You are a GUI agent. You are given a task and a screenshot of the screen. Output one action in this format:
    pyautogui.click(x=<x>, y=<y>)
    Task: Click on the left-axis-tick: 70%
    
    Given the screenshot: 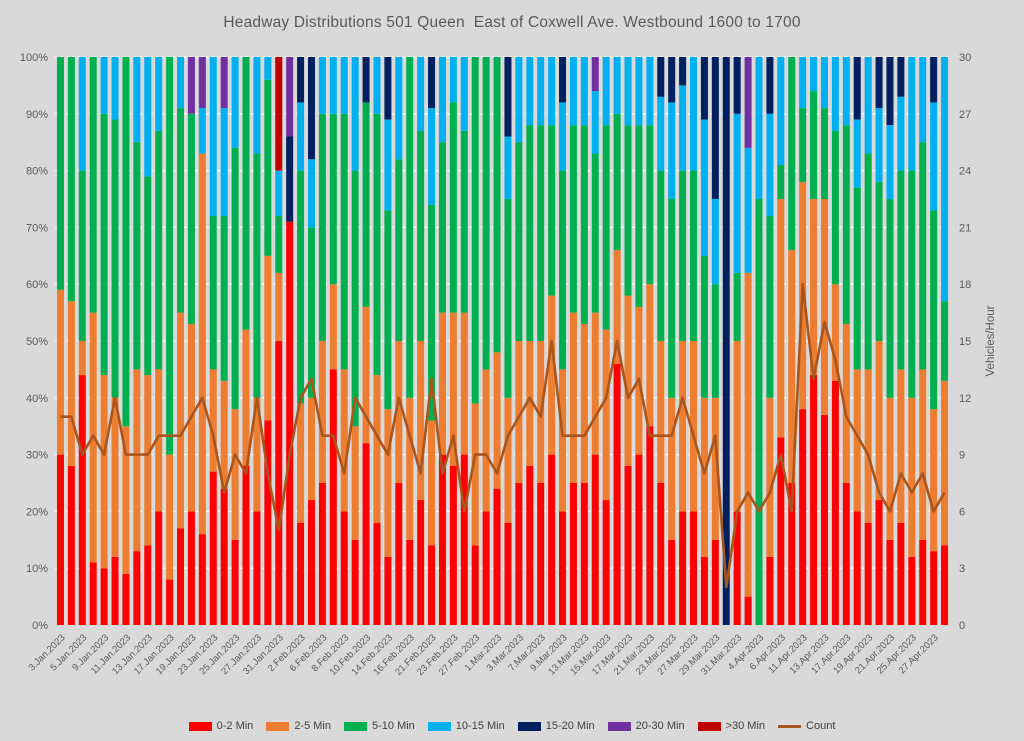 What is the action you would take?
    pyautogui.click(x=37, y=228)
    